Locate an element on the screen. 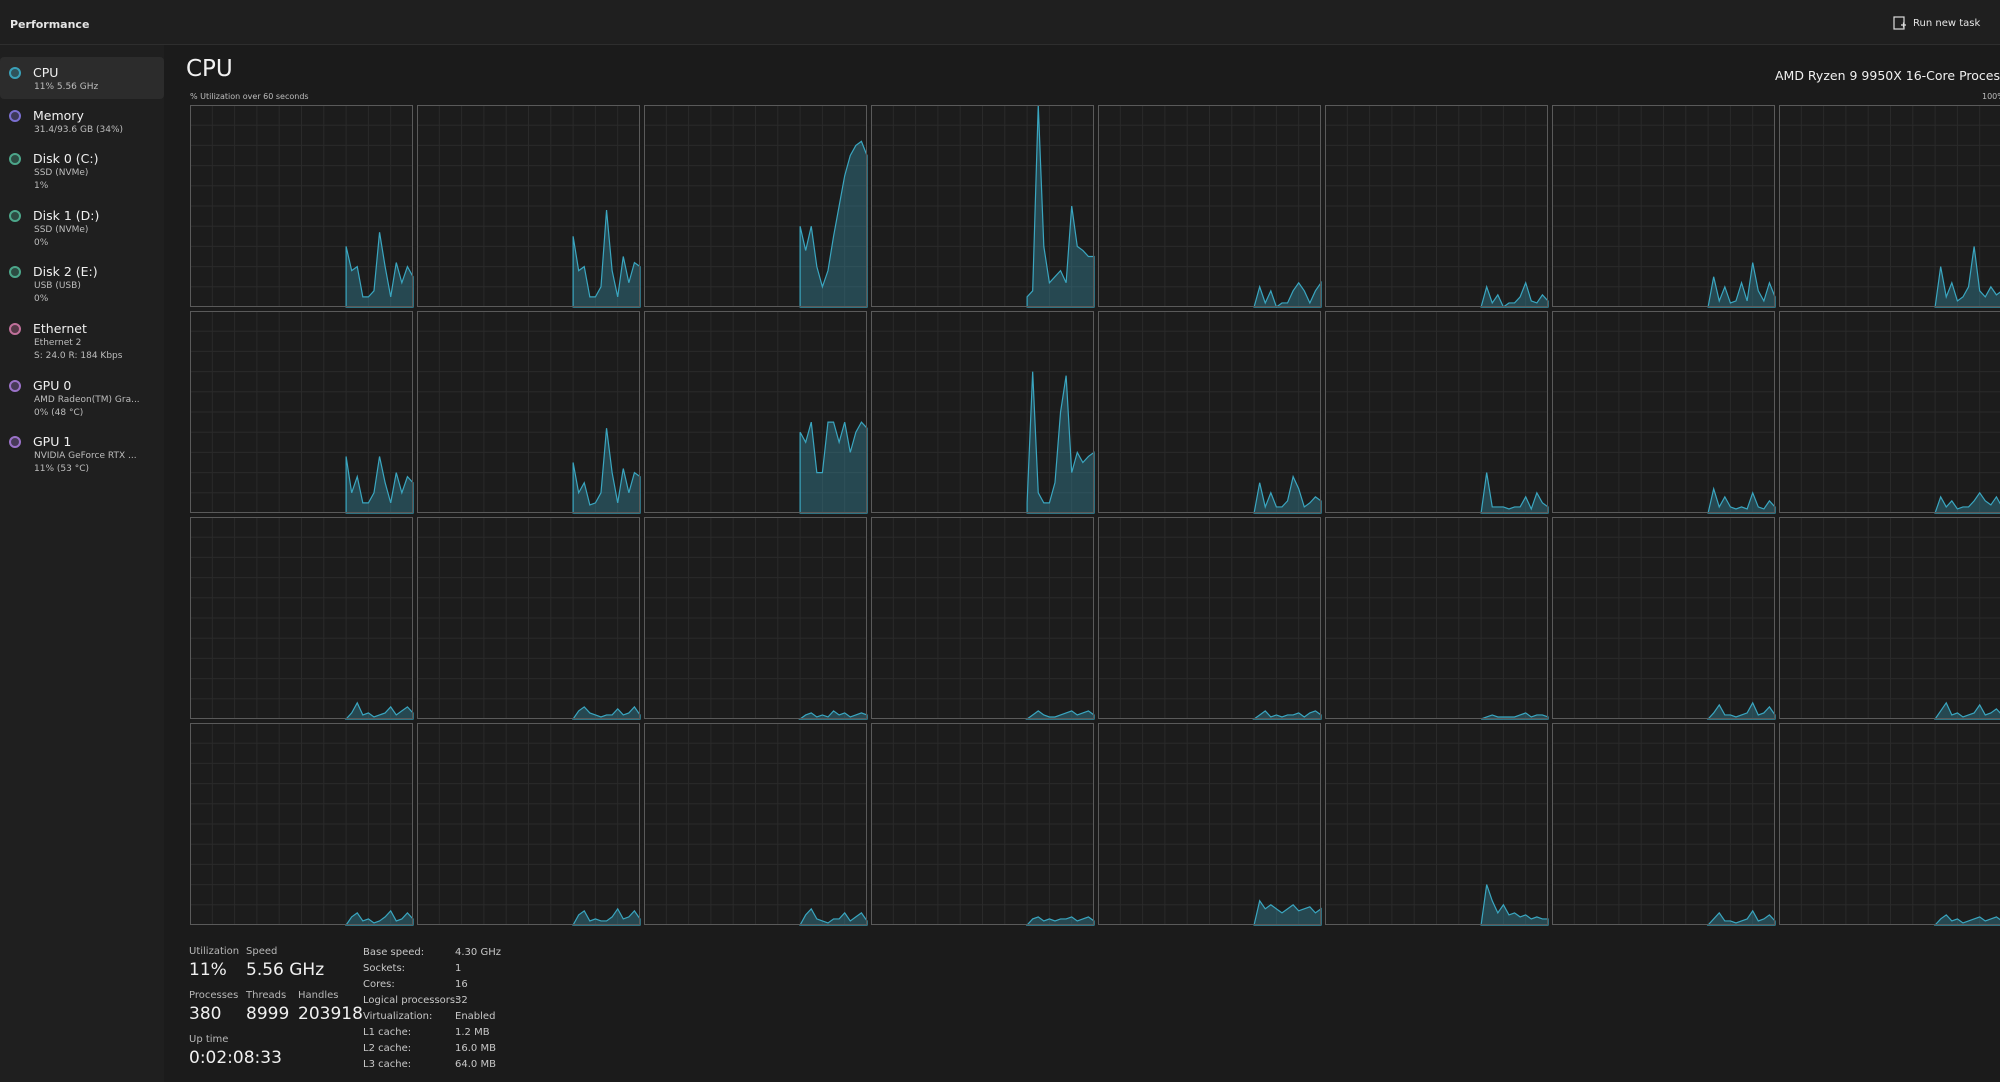 The width and height of the screenshot is (2000, 1082). stat-label: Up time is located at coordinates (209, 1039).